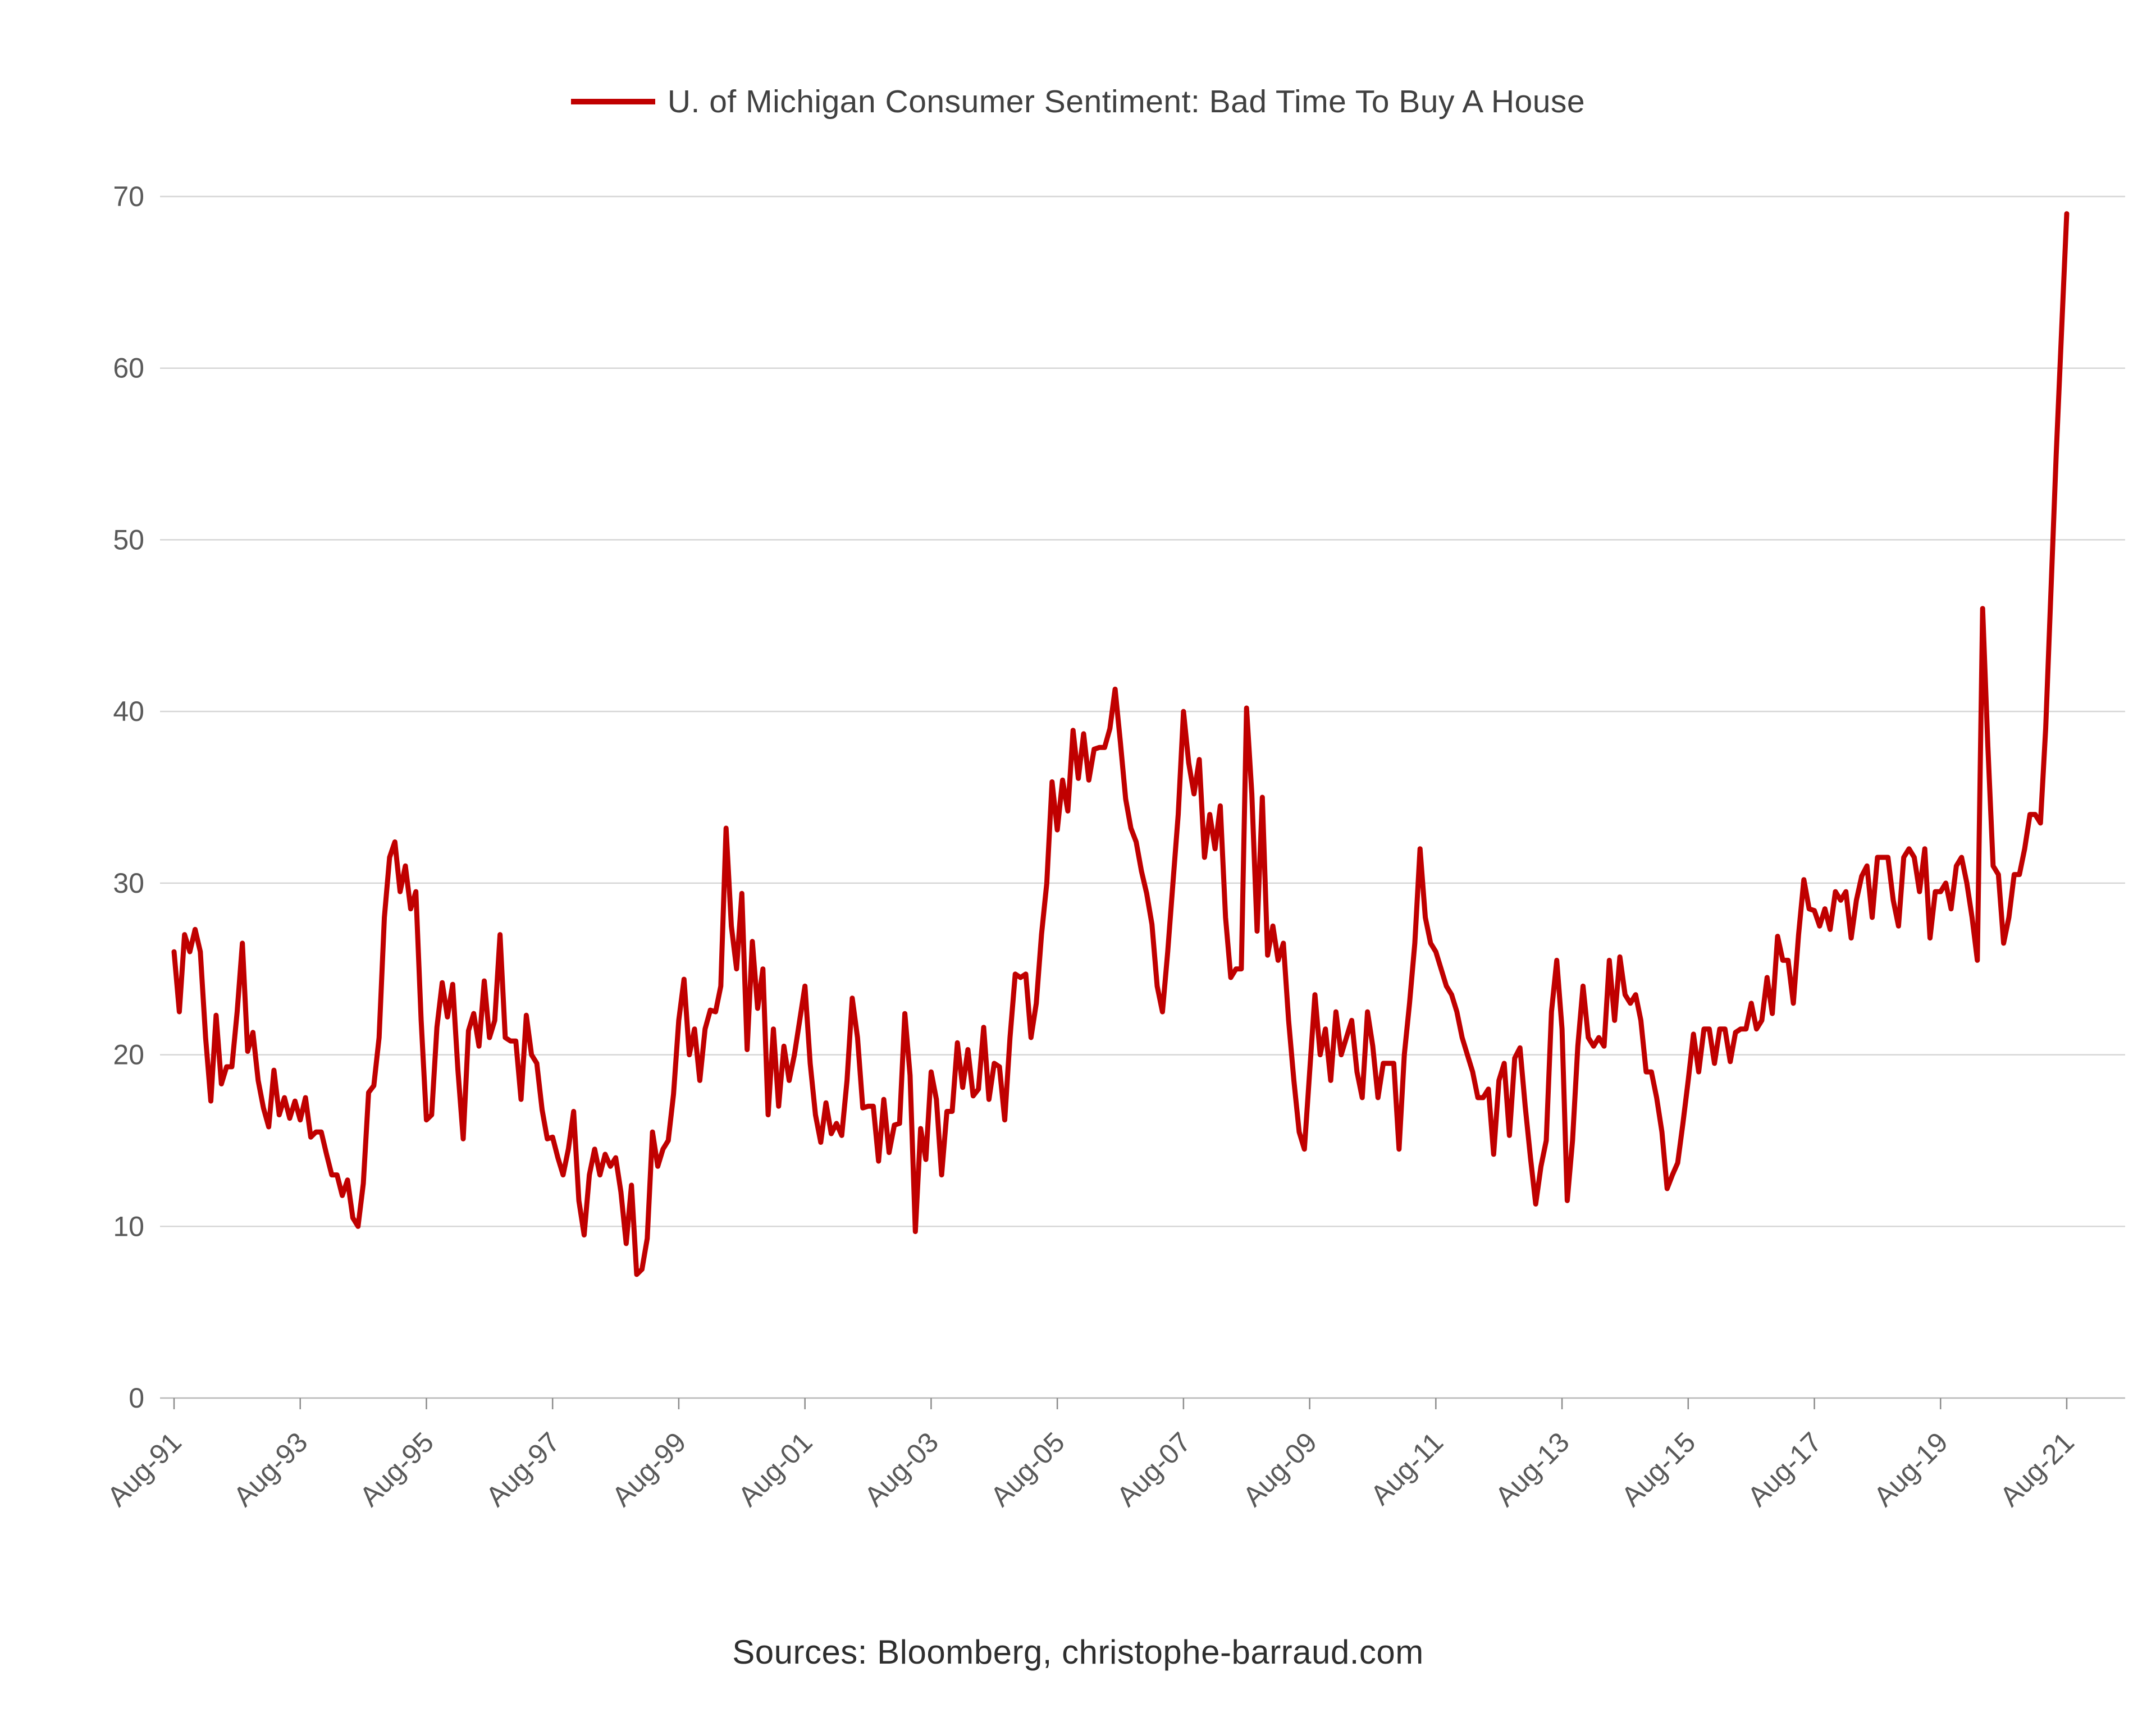  What do you see at coordinates (901, 1469) in the screenshot?
I see `x-axis-tick-label: Aug-03` at bounding box center [901, 1469].